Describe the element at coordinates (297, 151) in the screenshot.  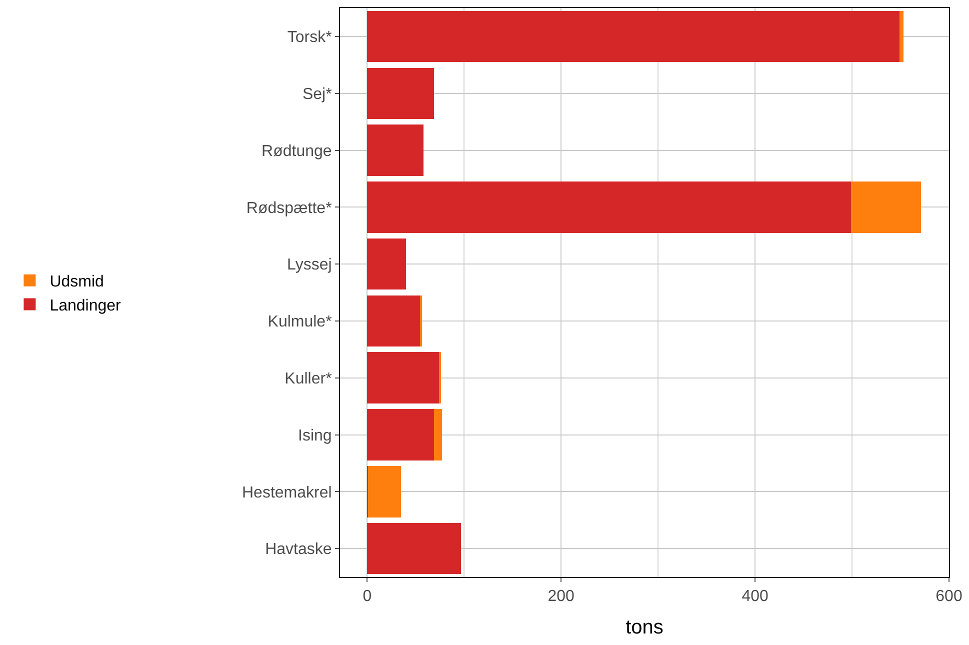
I see `y-tick-label: Rødtunge` at that location.